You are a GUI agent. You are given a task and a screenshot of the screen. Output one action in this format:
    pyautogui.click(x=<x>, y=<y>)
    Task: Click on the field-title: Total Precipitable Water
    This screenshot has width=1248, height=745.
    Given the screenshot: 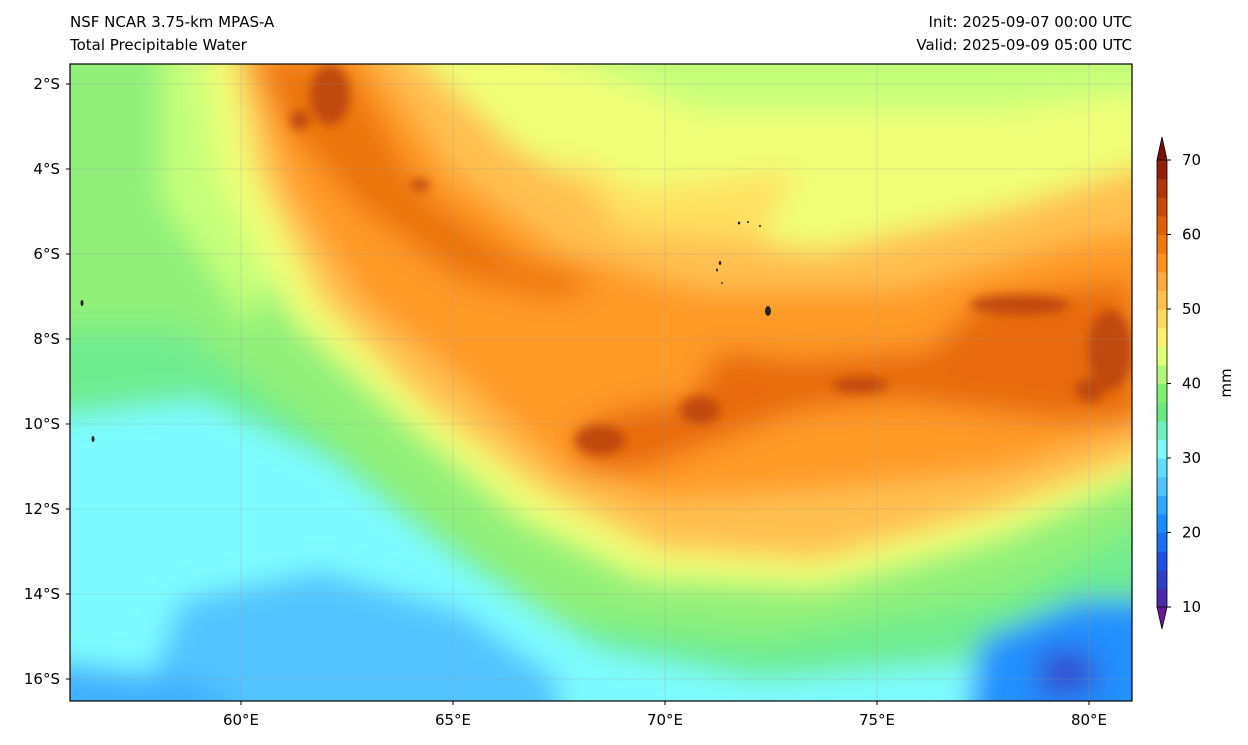 What is the action you would take?
    pyautogui.click(x=158, y=45)
    